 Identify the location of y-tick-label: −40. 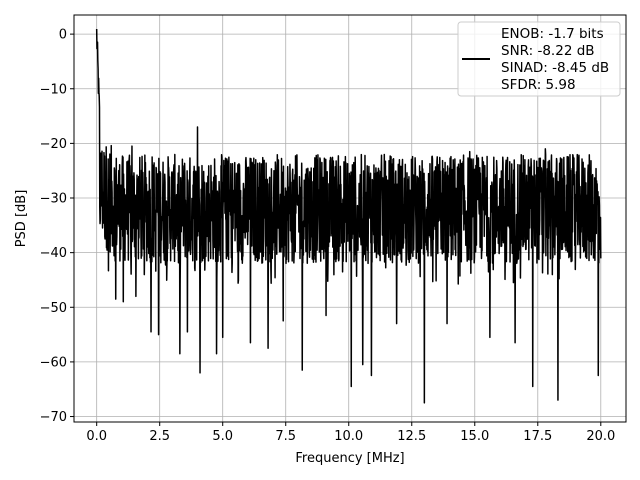
(53, 253).